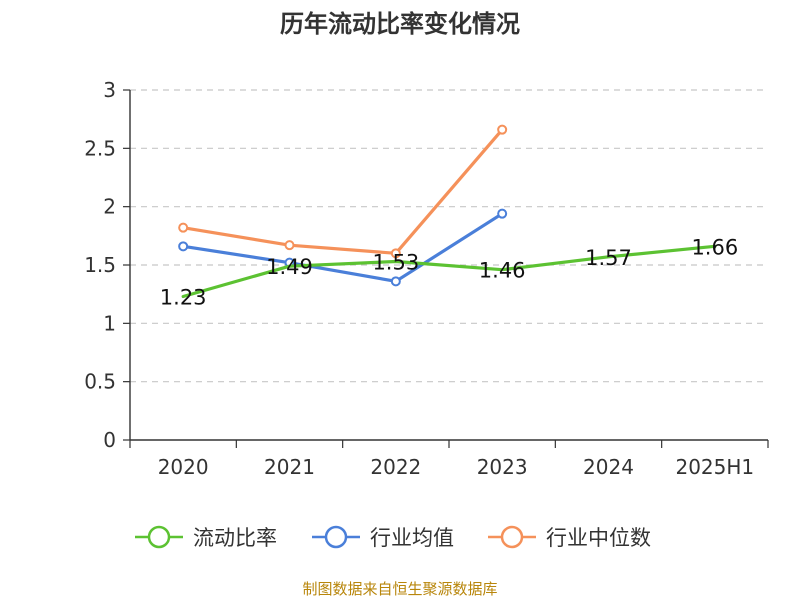 Image resolution: width=800 pixels, height=600 pixels. What do you see at coordinates (289, 467) in the screenshot?
I see `x-tick-label: 2021` at bounding box center [289, 467].